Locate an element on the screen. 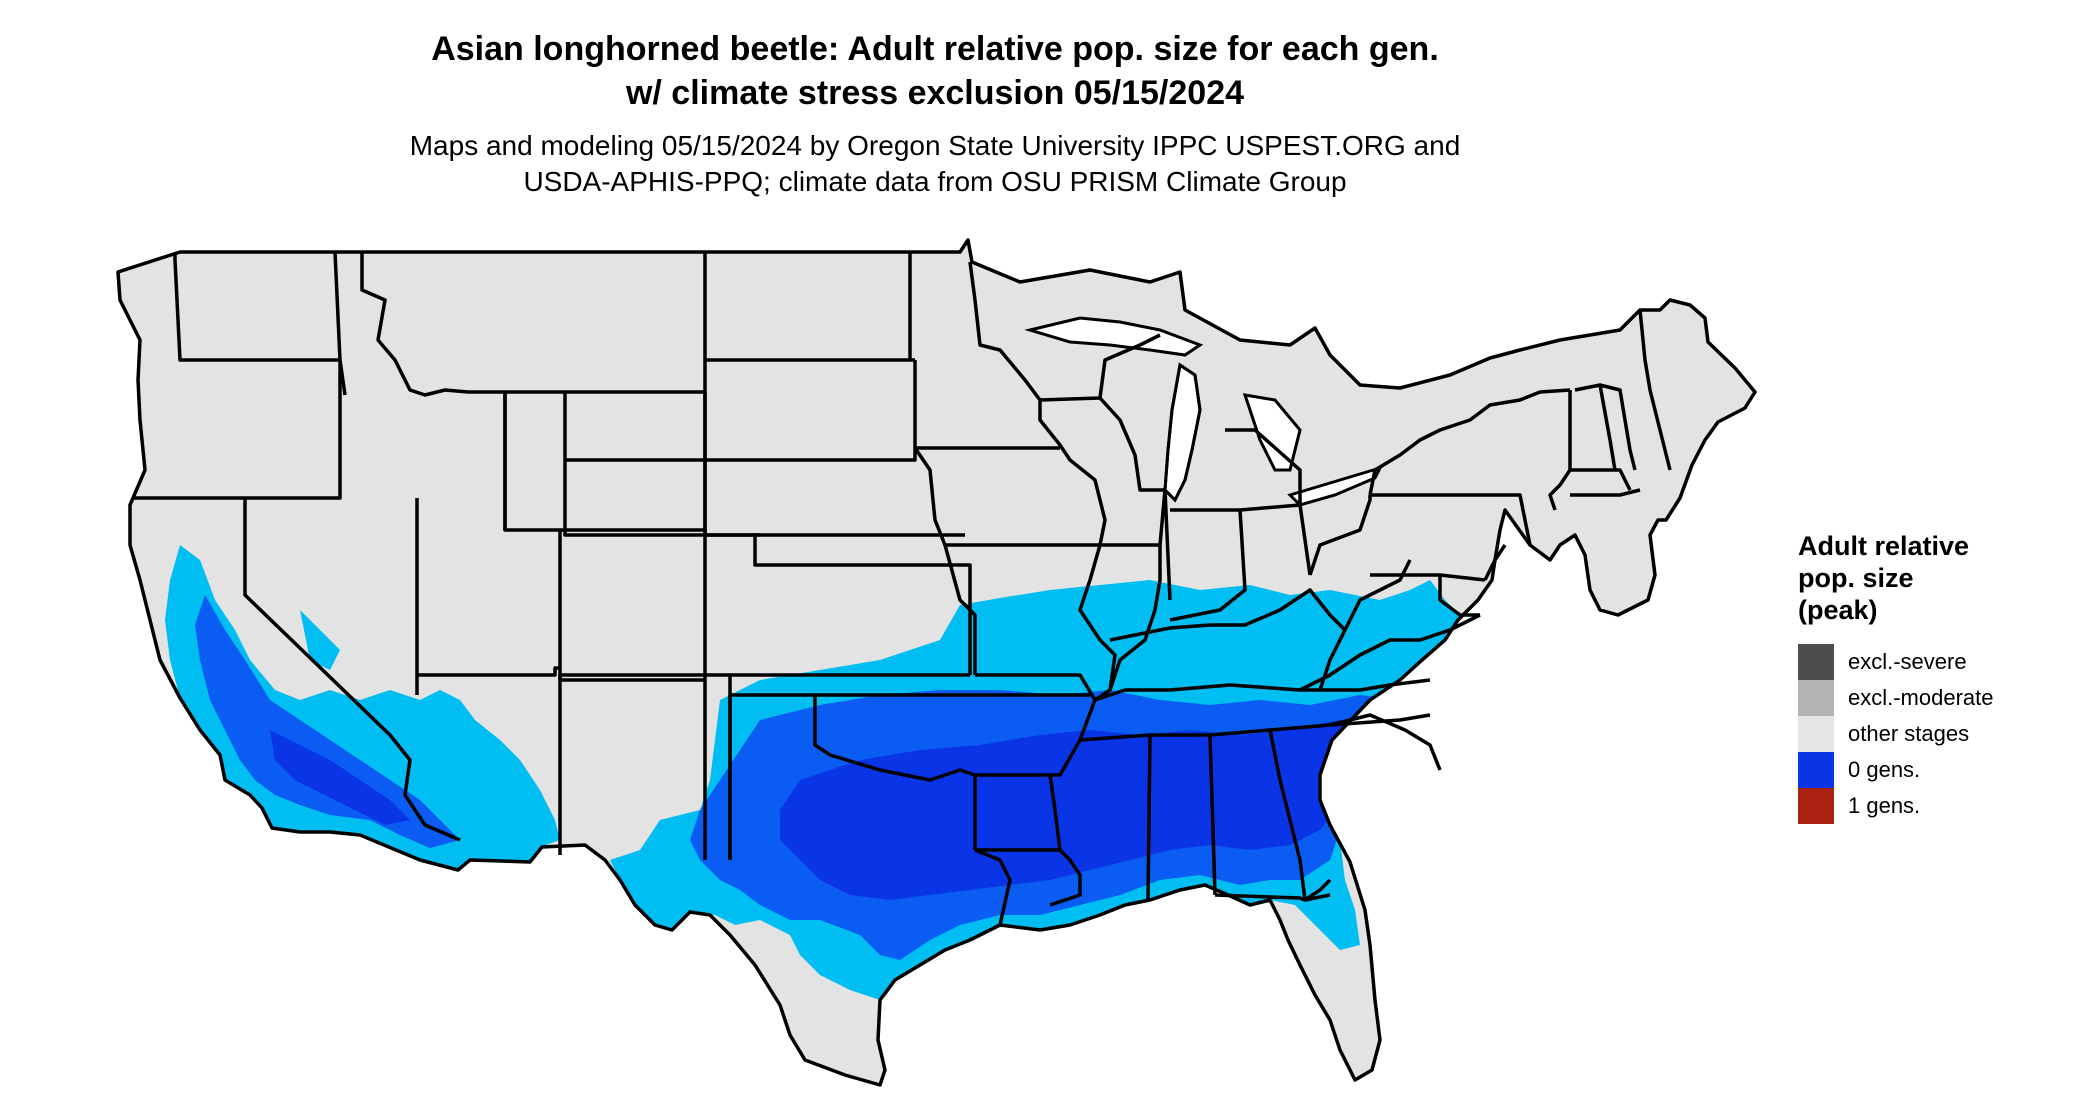  legend-label-other-stages: other stages is located at coordinates (1909, 733).